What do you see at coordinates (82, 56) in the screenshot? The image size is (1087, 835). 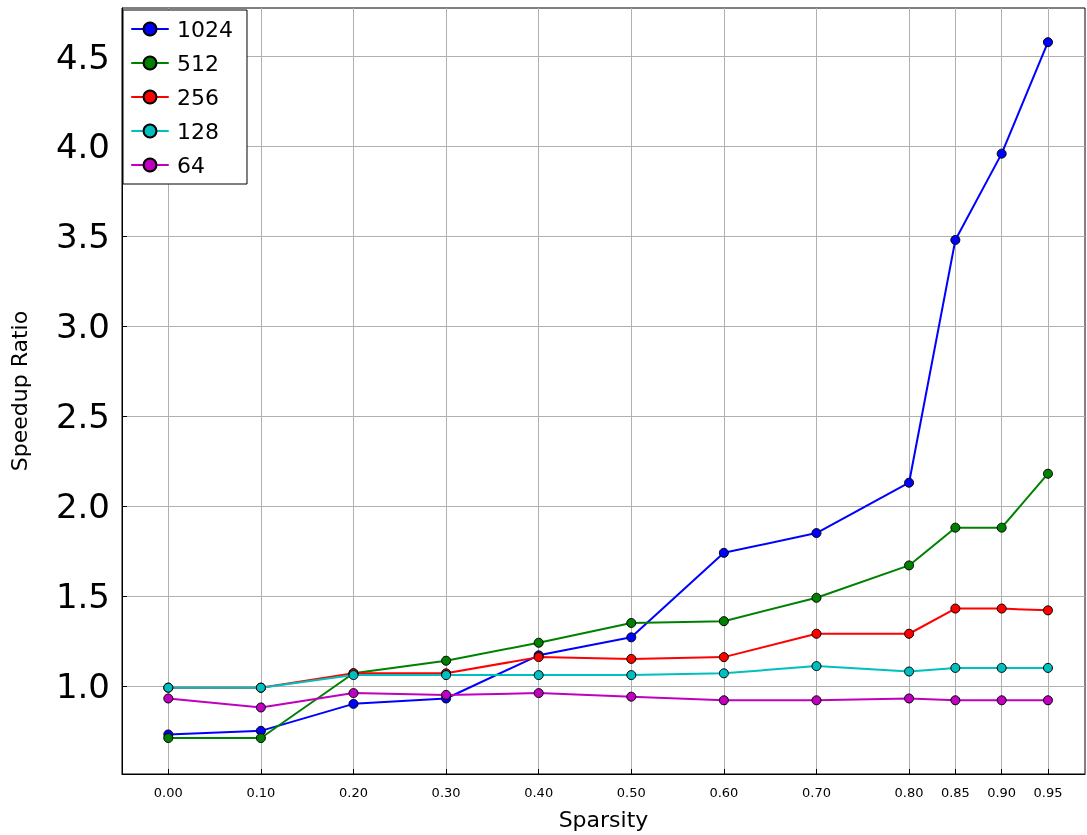 I see `y-tick-label: 4.5` at bounding box center [82, 56].